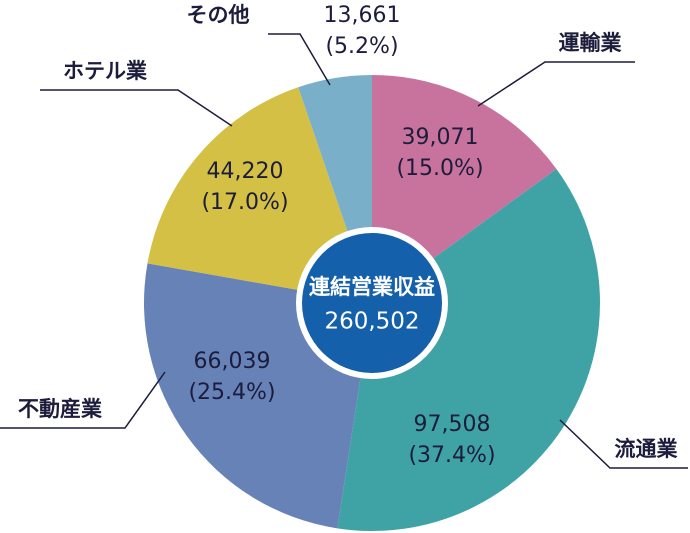 This screenshot has width=690, height=533. What do you see at coordinates (232, 361) in the screenshot?
I see `value-label: 66,039` at bounding box center [232, 361].